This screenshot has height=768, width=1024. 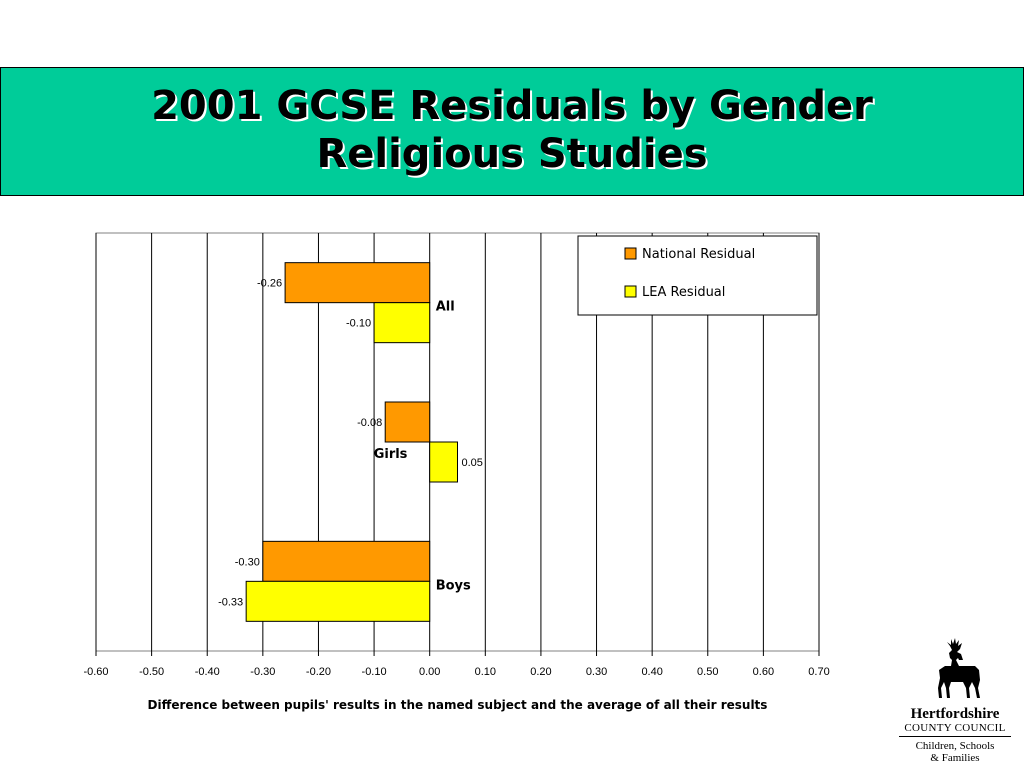 I want to click on data-label: -0.08, so click(x=369, y=423).